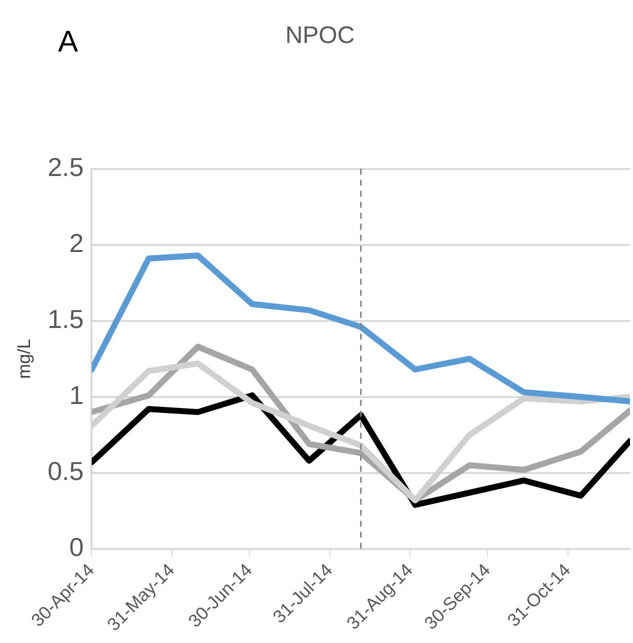 This screenshot has height=643, width=633. What do you see at coordinates (66, 167) in the screenshot?
I see `y-tick-label: 2.5` at bounding box center [66, 167].